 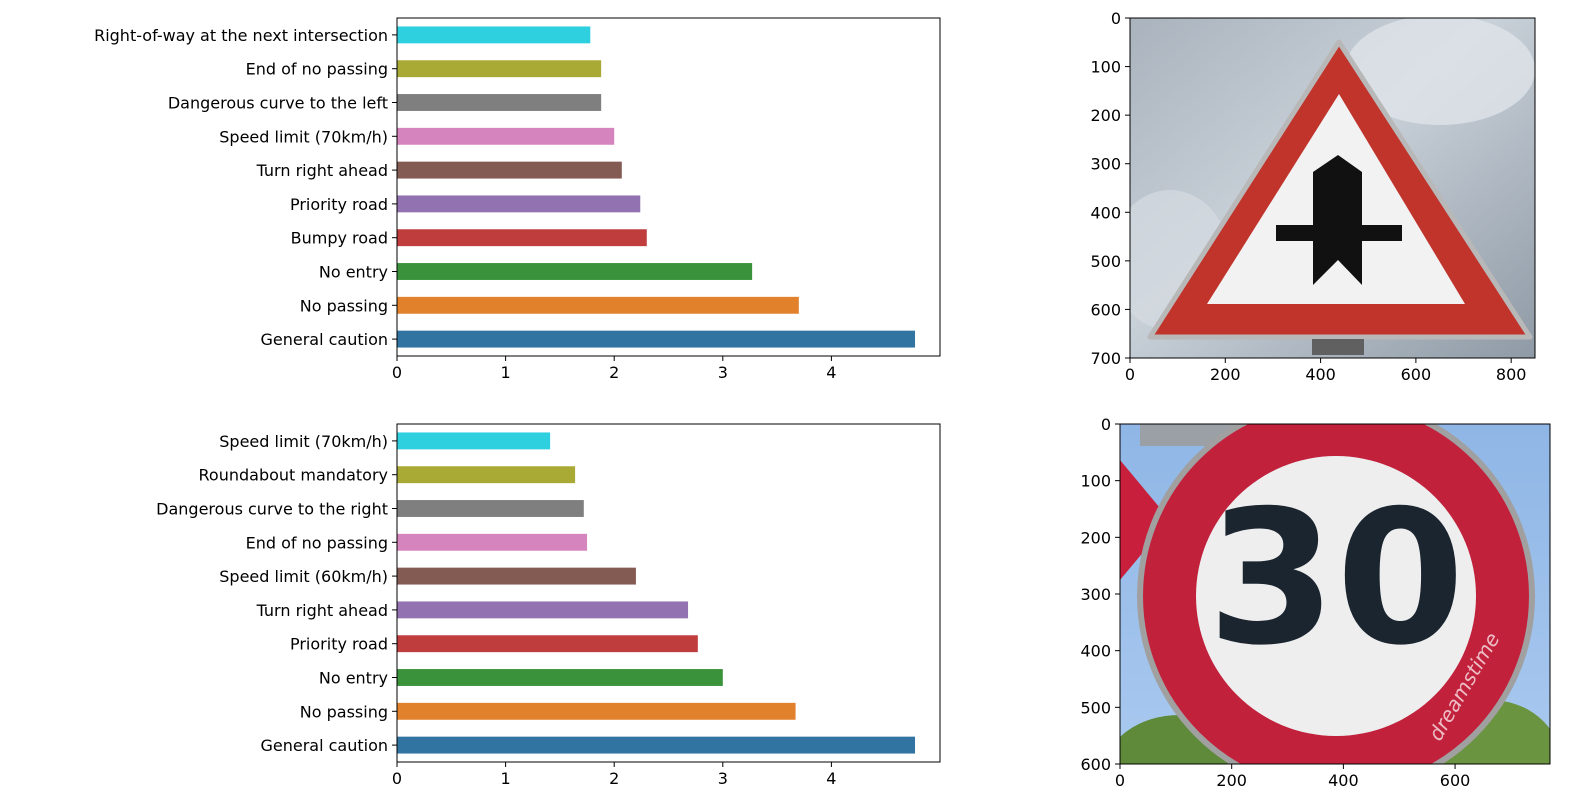 I want to click on priority-road-warning-sign-icon, so click(x=1332, y=188).